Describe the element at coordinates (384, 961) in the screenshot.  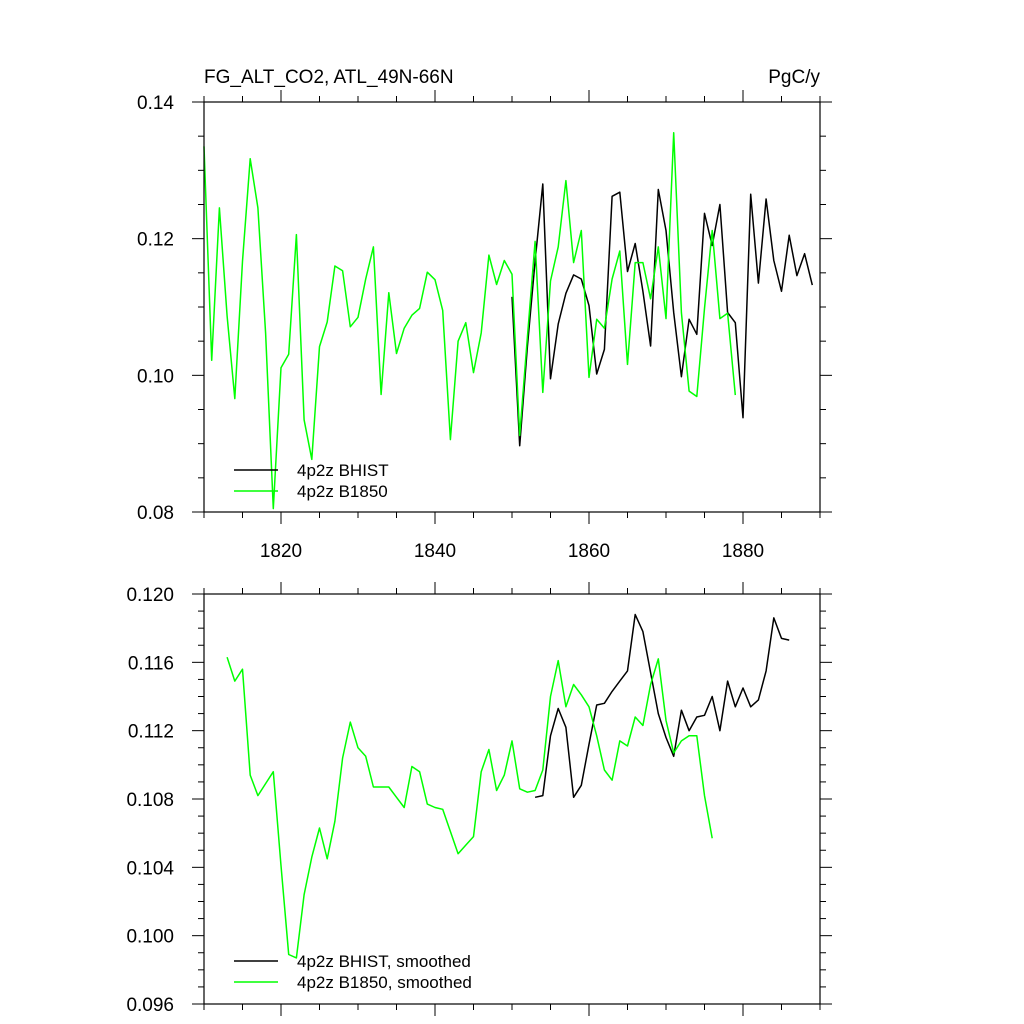
I see `legend-label-bhist-smoothed: 4p2z BHIST, smoothed` at that location.